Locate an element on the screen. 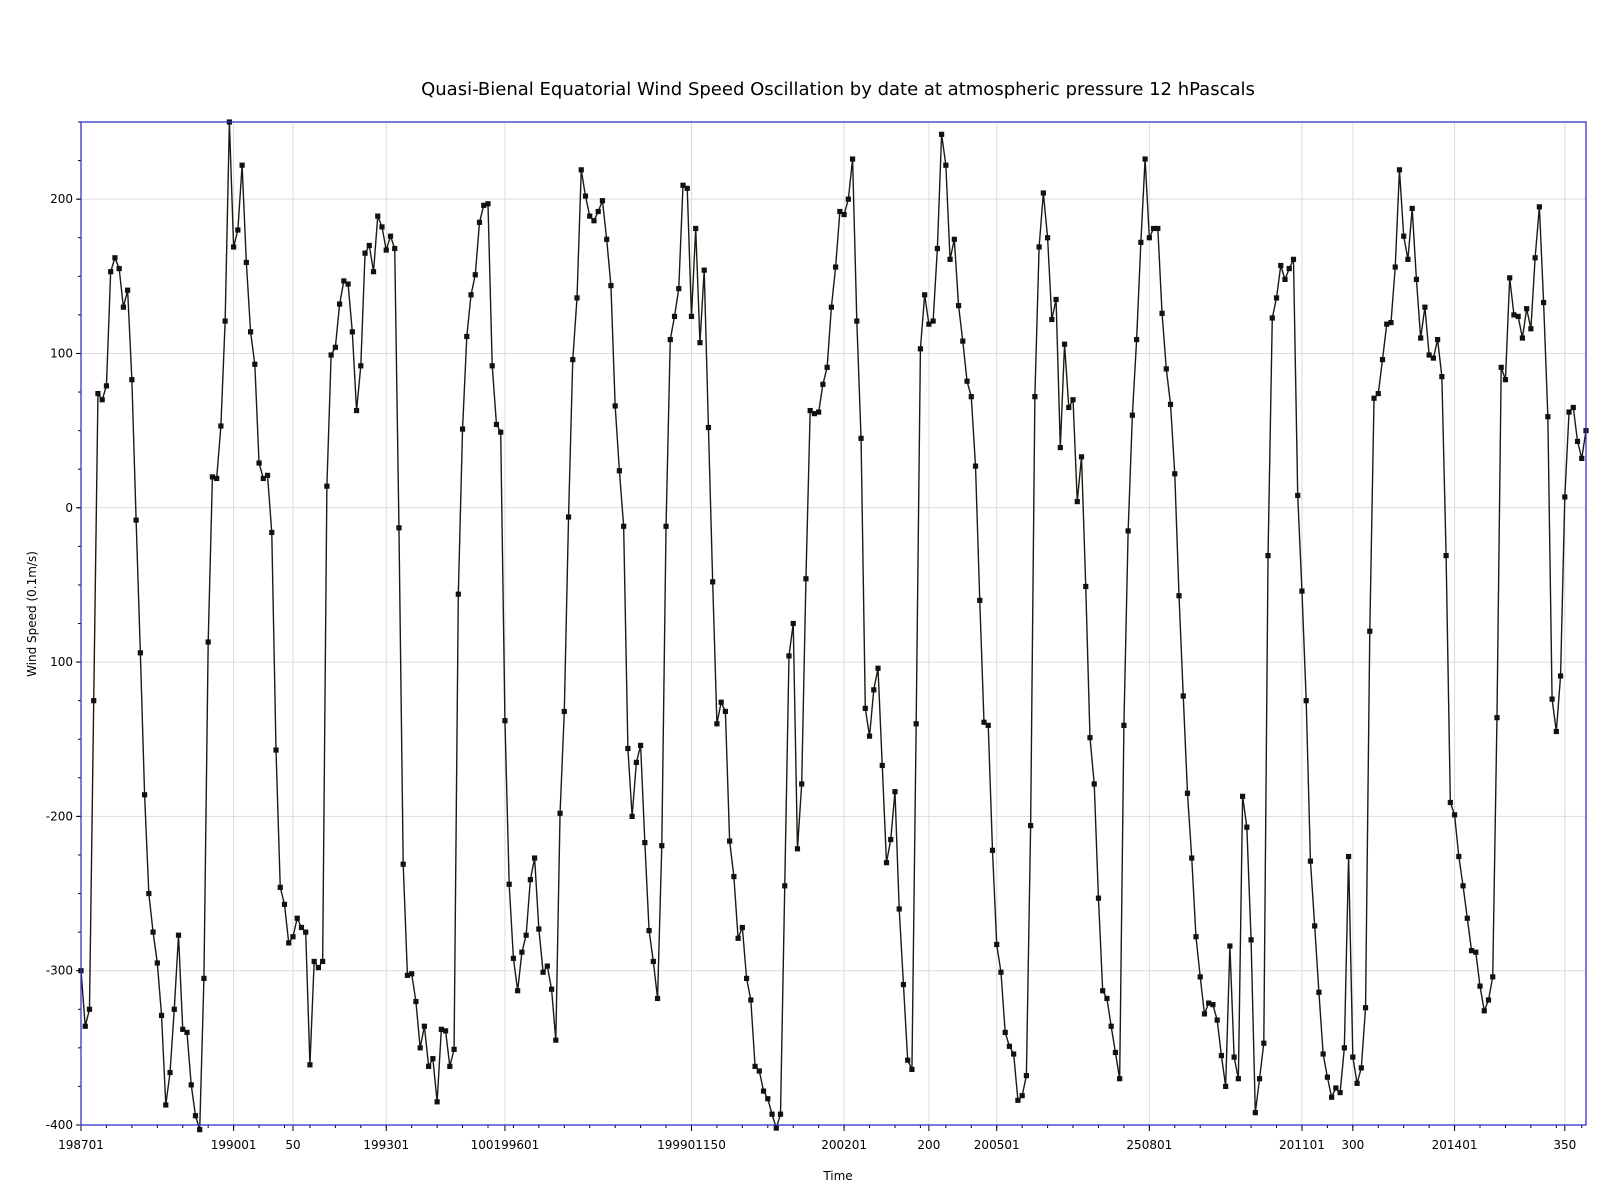  x-tick-label: 201401 is located at coordinates (1455, 1145).